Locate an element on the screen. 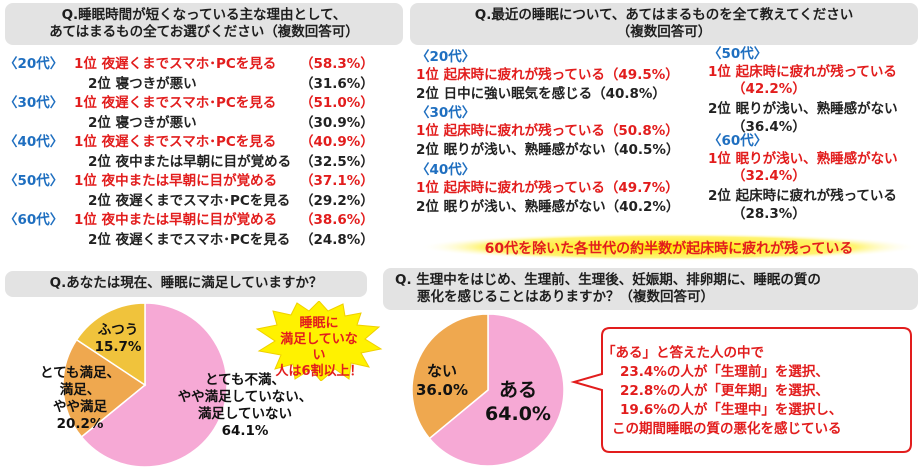 The image size is (923, 471). q2-age-label: 〈20代〉 is located at coordinates (446, 57).